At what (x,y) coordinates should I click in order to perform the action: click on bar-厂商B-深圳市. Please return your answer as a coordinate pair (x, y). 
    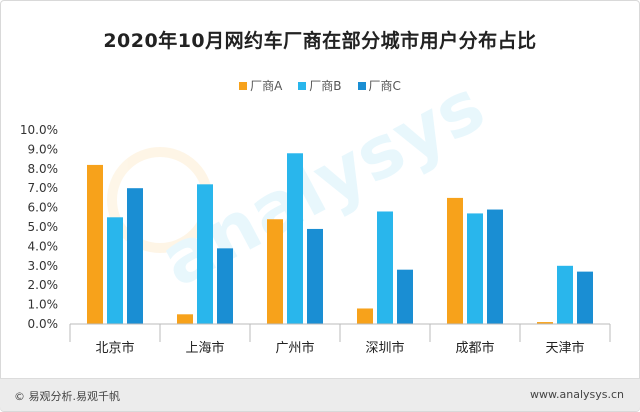
    Looking at the image, I should click on (385, 267).